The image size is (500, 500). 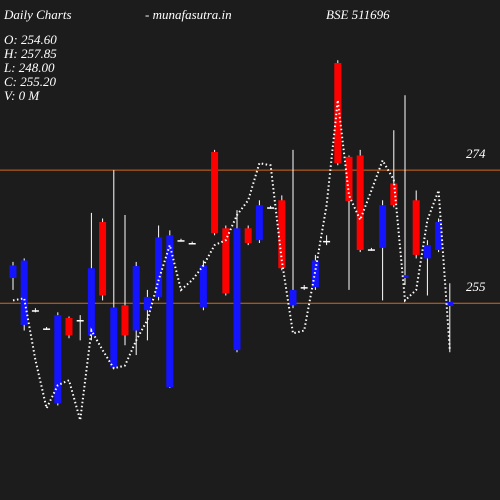 I want to click on chart-title: Daily Charts, so click(x=37, y=14).